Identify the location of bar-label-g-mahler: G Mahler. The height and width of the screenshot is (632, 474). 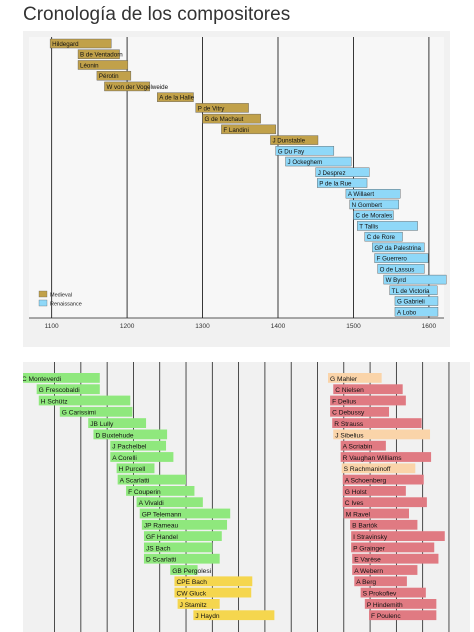
(344, 379).